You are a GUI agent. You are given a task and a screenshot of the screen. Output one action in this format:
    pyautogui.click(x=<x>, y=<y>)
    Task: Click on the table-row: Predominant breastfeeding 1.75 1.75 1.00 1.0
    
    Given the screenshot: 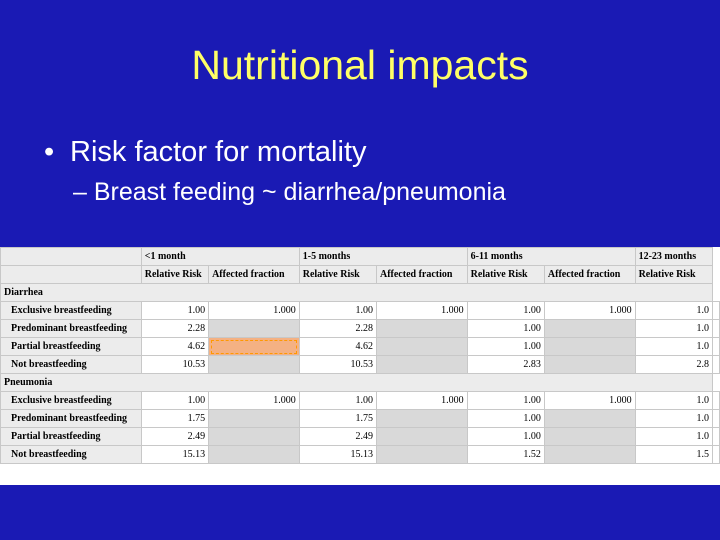 What is the action you would take?
    pyautogui.click(x=360, y=418)
    